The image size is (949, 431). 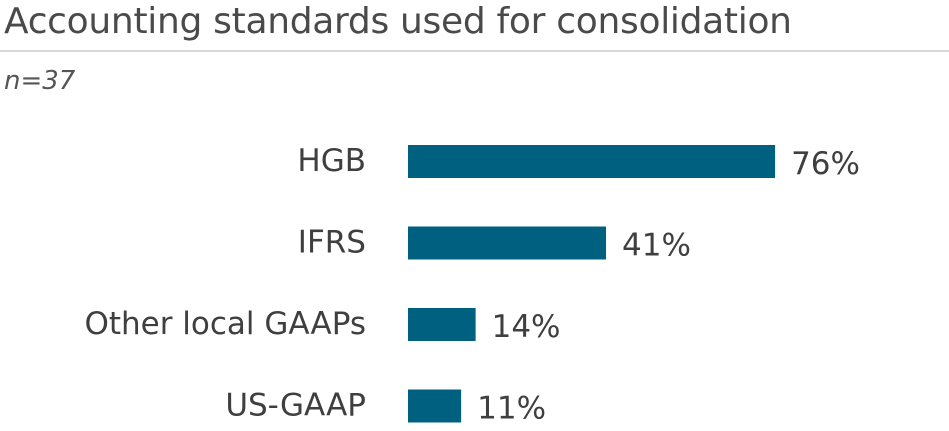 I want to click on category-label: US-GAAP, so click(x=295, y=406).